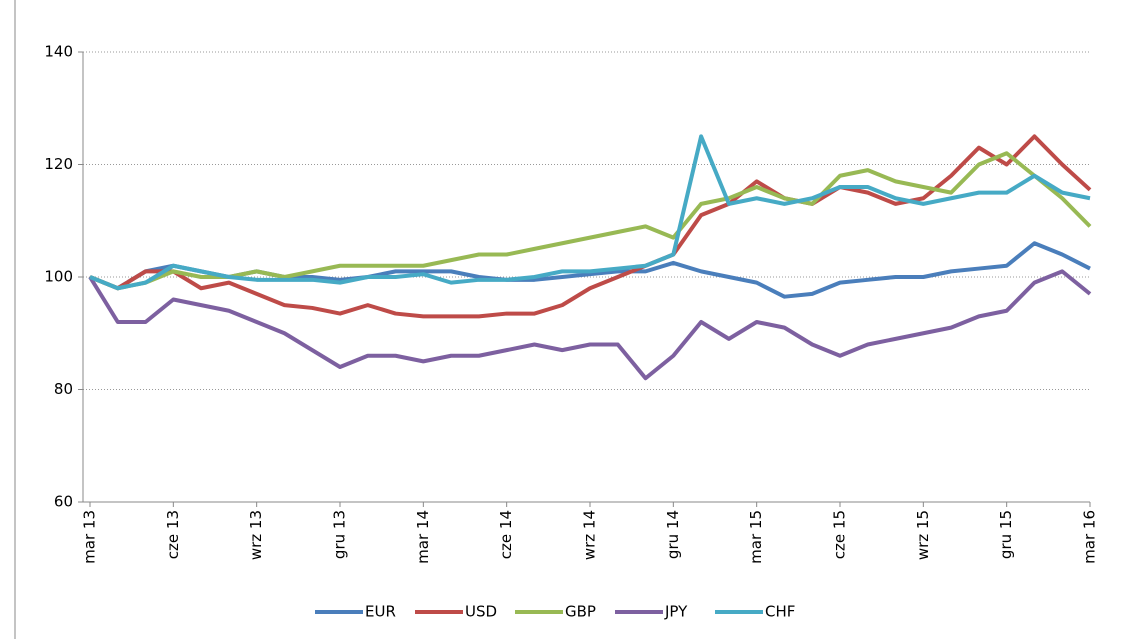 Image resolution: width=1131 pixels, height=639 pixels. Describe the element at coordinates (840, 534) in the screenshot. I see `x-tick-label: cze 15` at that location.